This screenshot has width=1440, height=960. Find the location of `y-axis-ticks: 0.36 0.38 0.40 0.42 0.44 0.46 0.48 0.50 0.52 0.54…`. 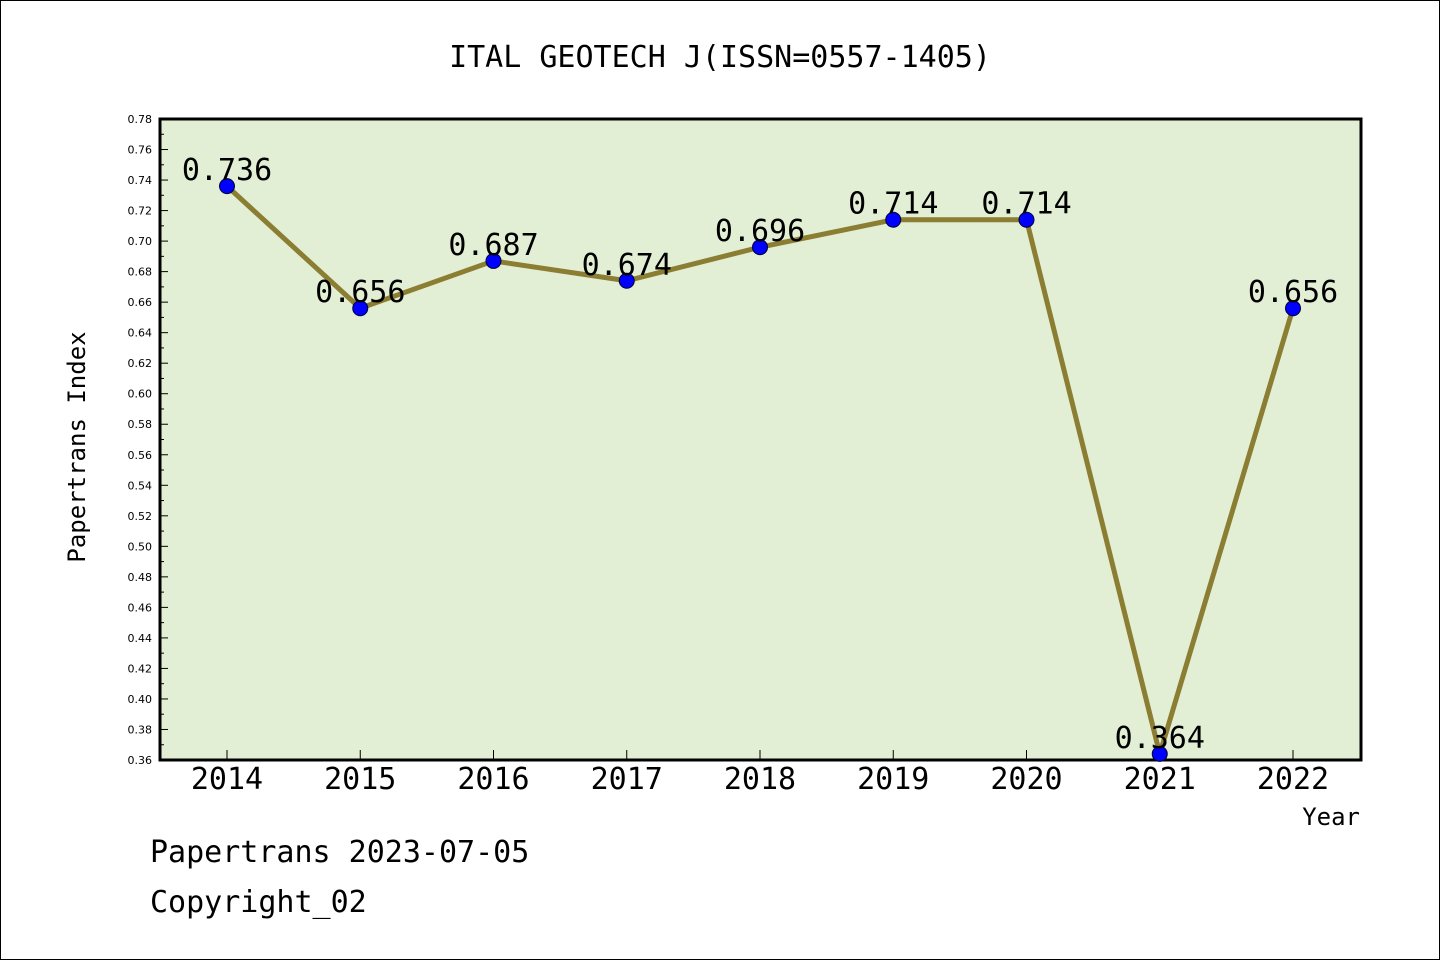

y-axis-ticks: 0.36 0.38 0.40 0.42 0.44 0.46 0.48 0.50 0.52 0.54… is located at coordinates (148, 440).